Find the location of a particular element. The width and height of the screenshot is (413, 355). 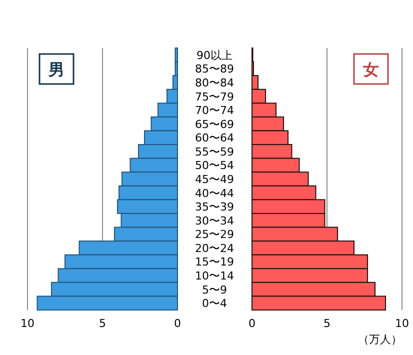

text: 女 is located at coordinates (370, 69).